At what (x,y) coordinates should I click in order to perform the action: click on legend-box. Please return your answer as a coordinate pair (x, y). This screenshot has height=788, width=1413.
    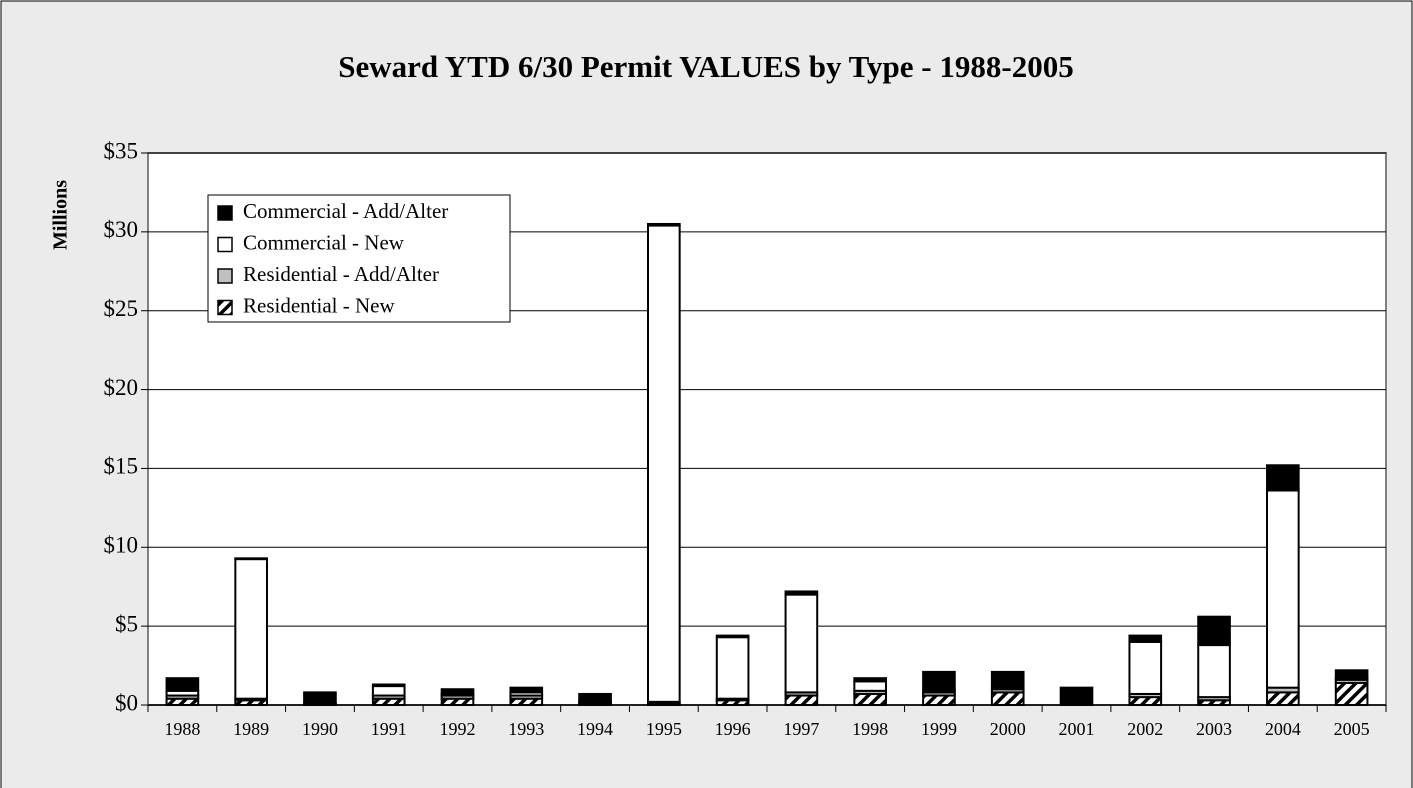
    Looking at the image, I should click on (359, 258).